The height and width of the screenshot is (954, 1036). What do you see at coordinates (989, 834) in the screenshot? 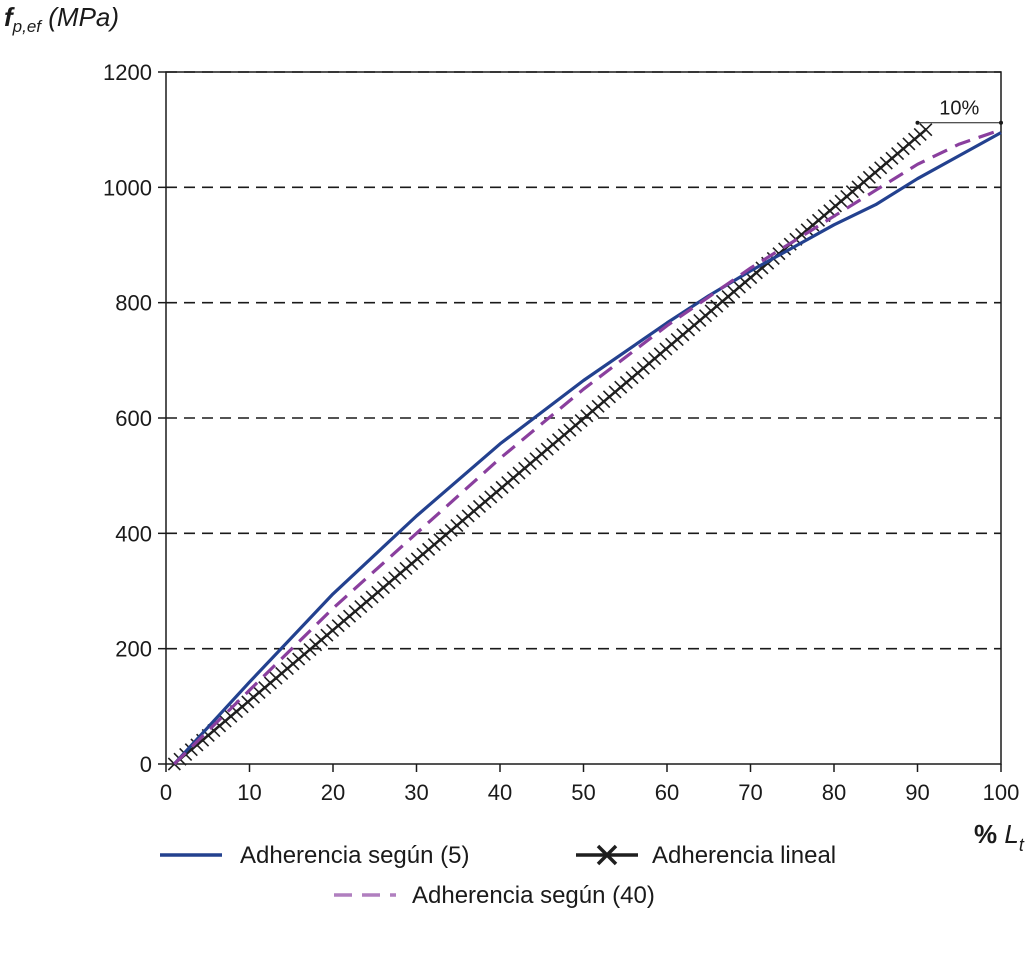
I see `x-axis-title-main: %` at bounding box center [989, 834].